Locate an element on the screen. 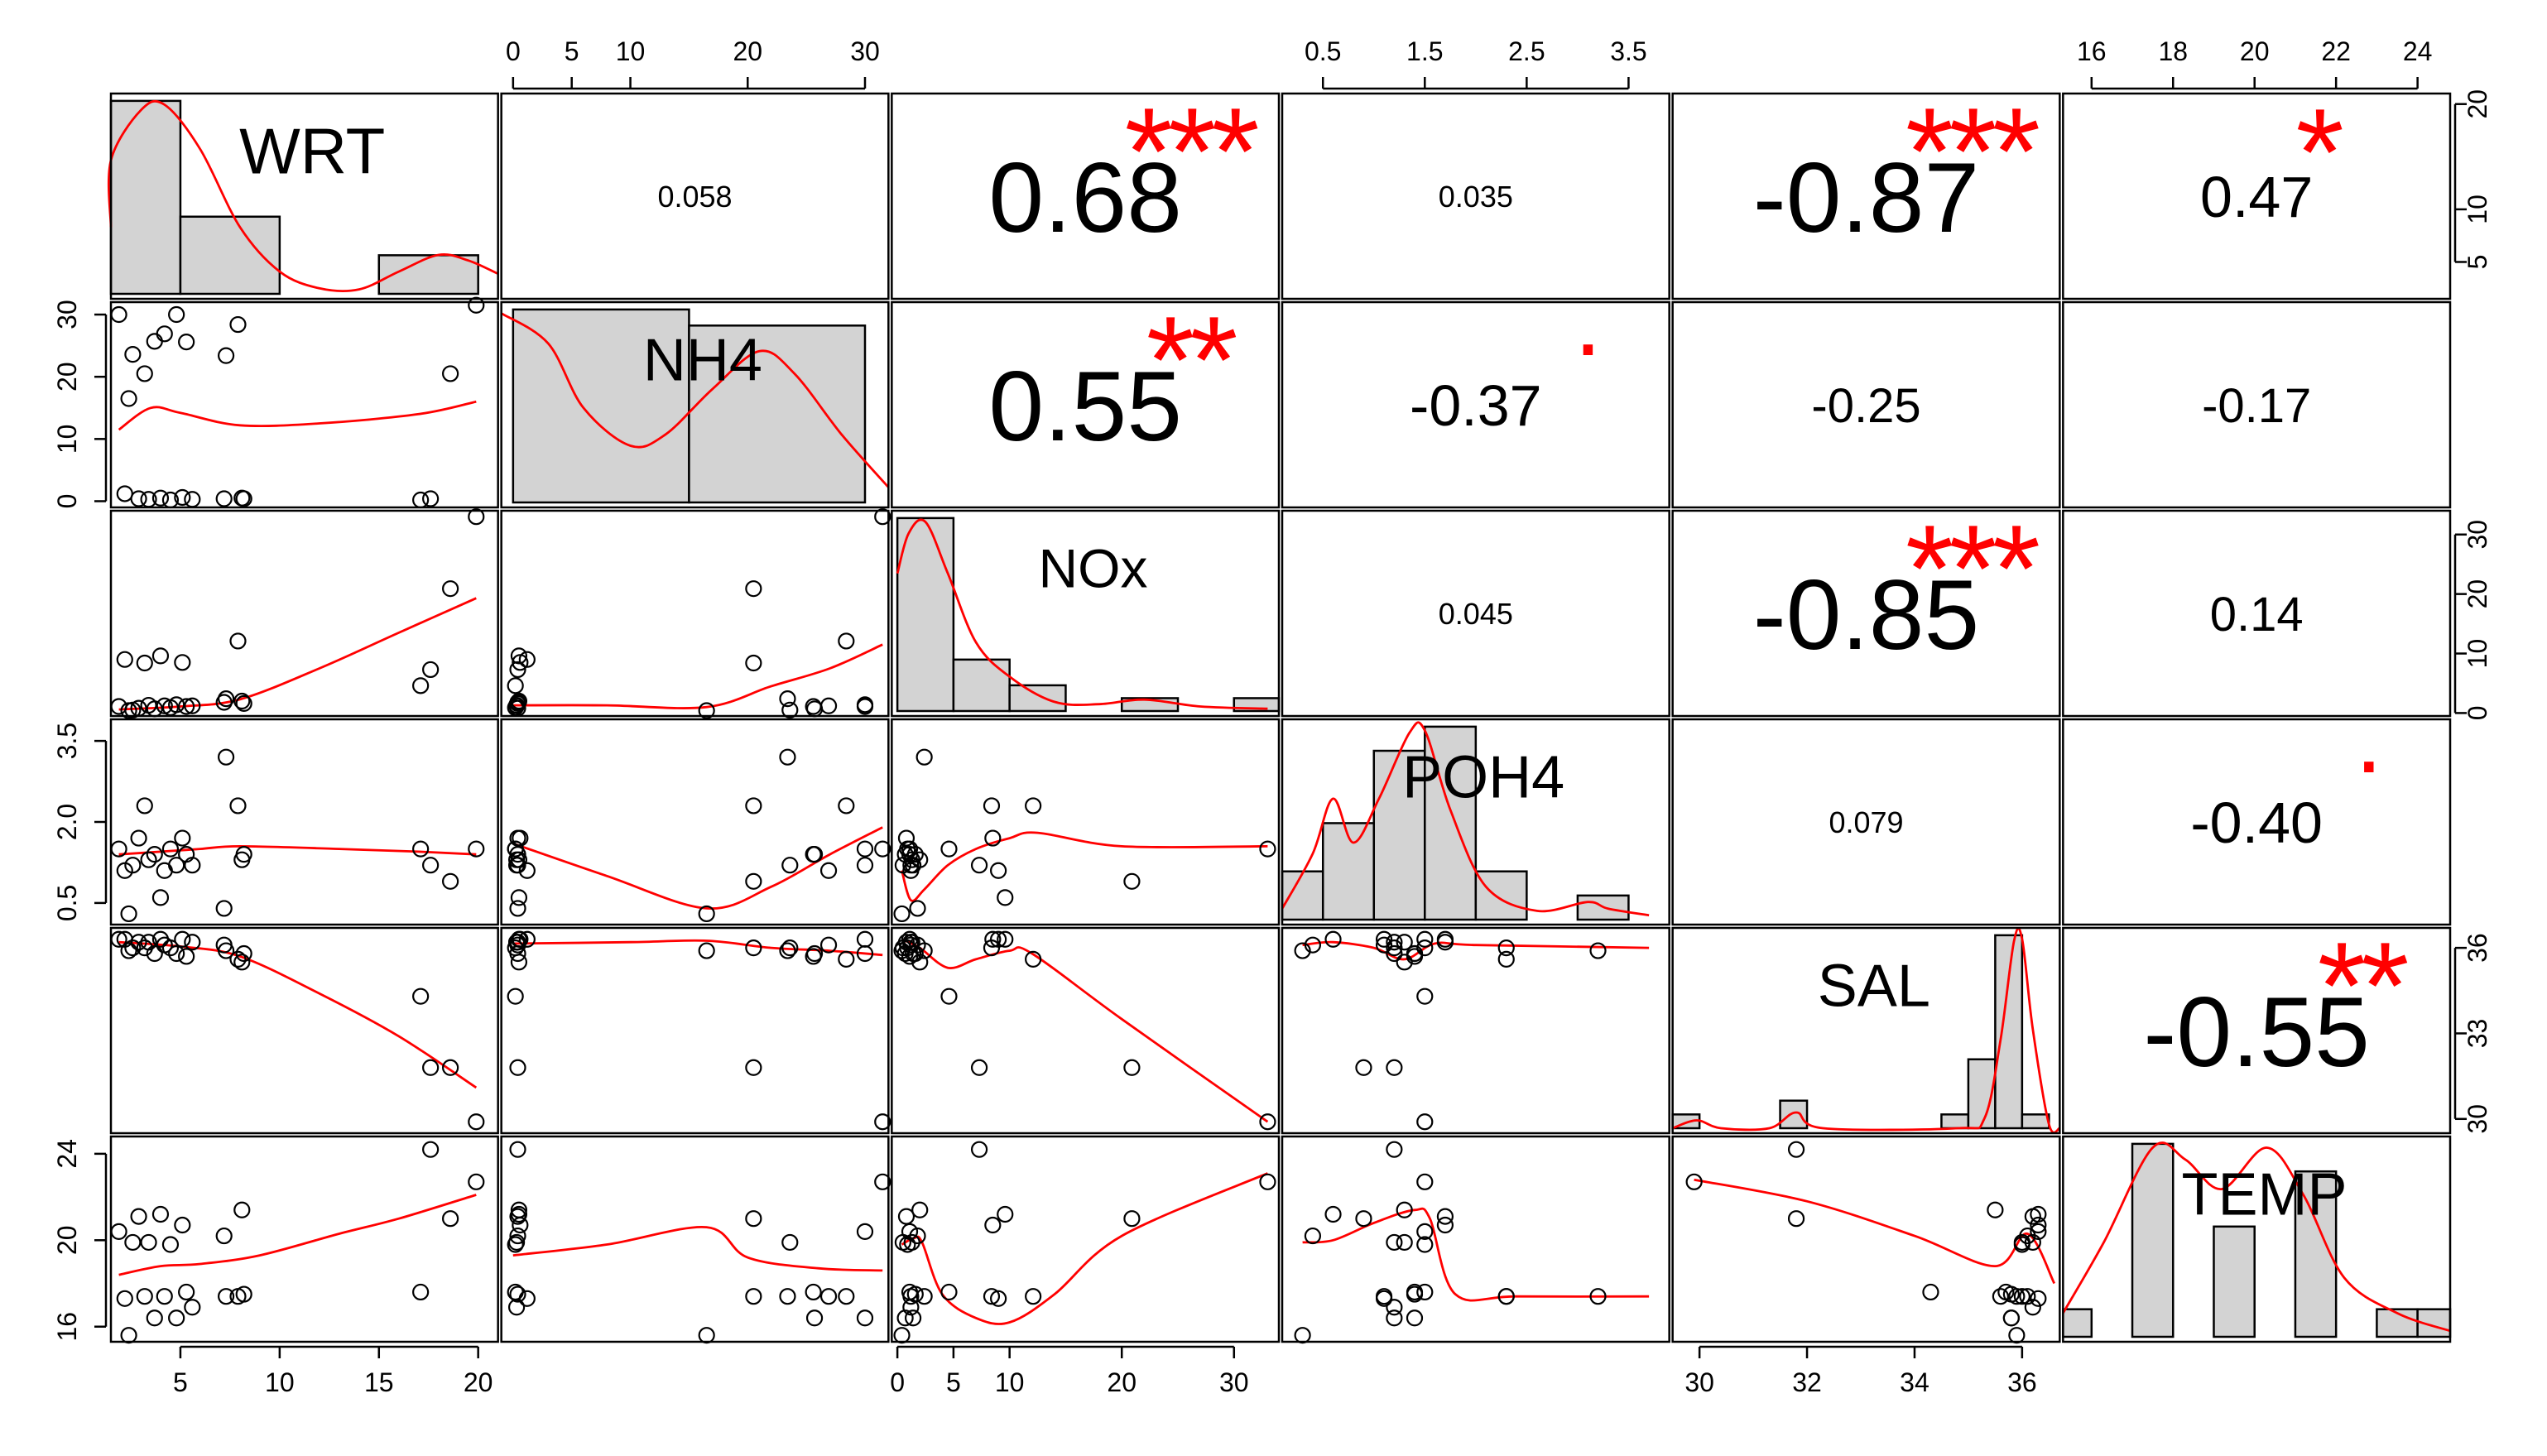  x-tick-label-bottom-nox-0: 0 is located at coordinates (897, 1382).